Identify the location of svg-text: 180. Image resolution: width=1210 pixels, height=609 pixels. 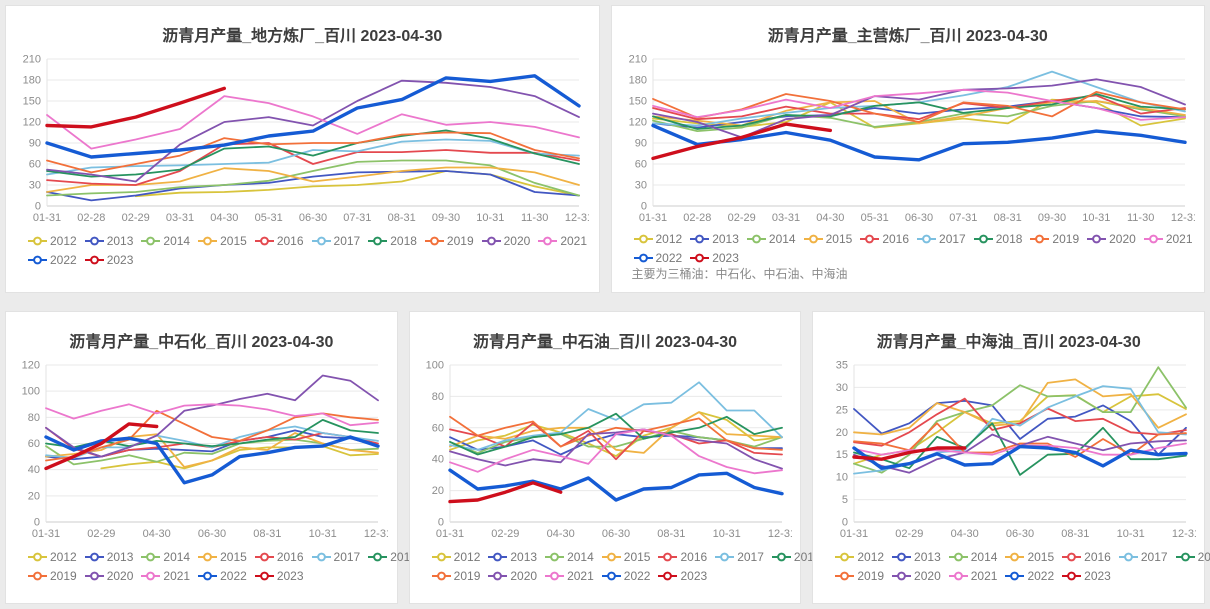
(32, 81).